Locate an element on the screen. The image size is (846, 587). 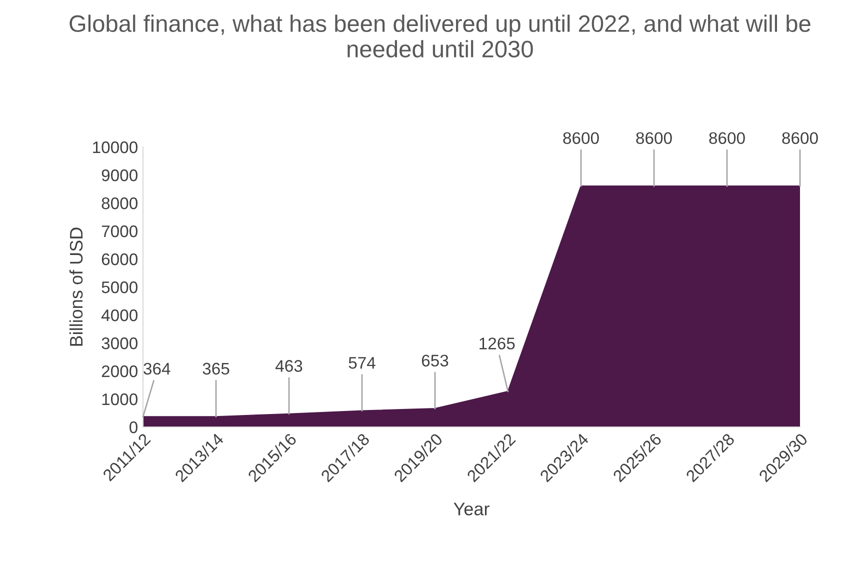
x-axis-title: Year is located at coordinates (472, 509).